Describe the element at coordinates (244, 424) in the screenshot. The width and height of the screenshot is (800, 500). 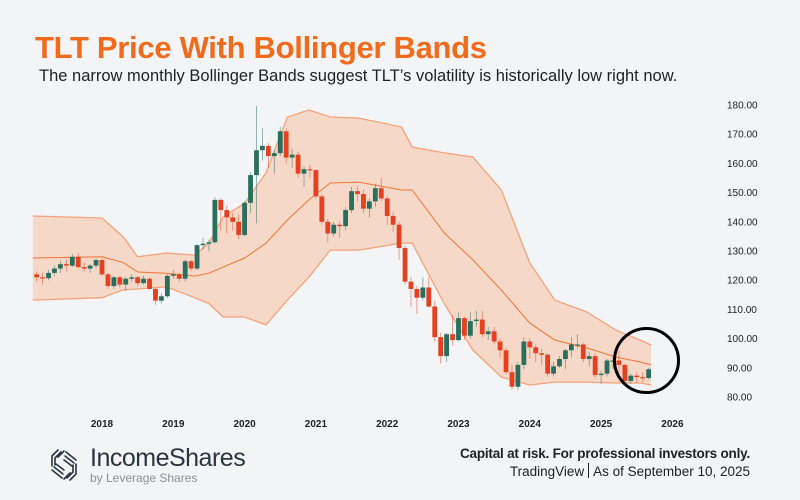
I see `x-tick-label: 2020` at that location.